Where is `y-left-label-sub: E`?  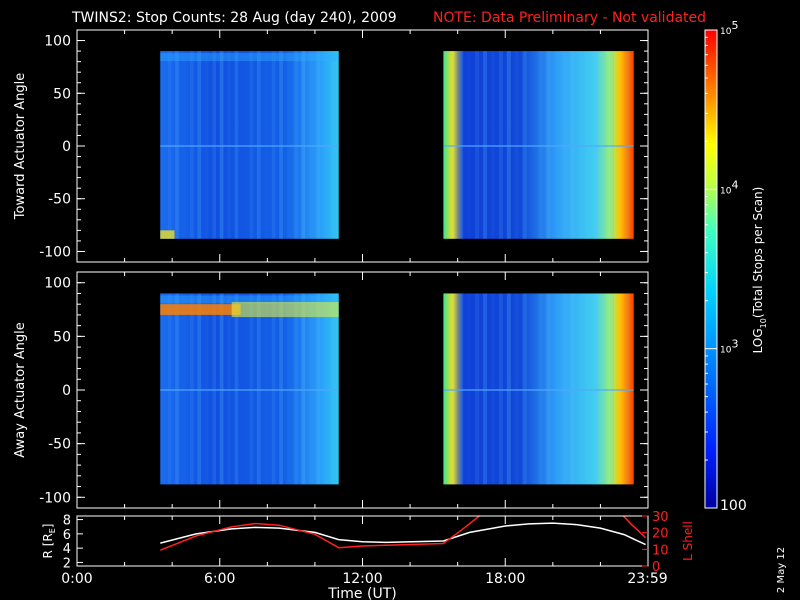
y-left-label-sub: E is located at coordinates (52, 530).